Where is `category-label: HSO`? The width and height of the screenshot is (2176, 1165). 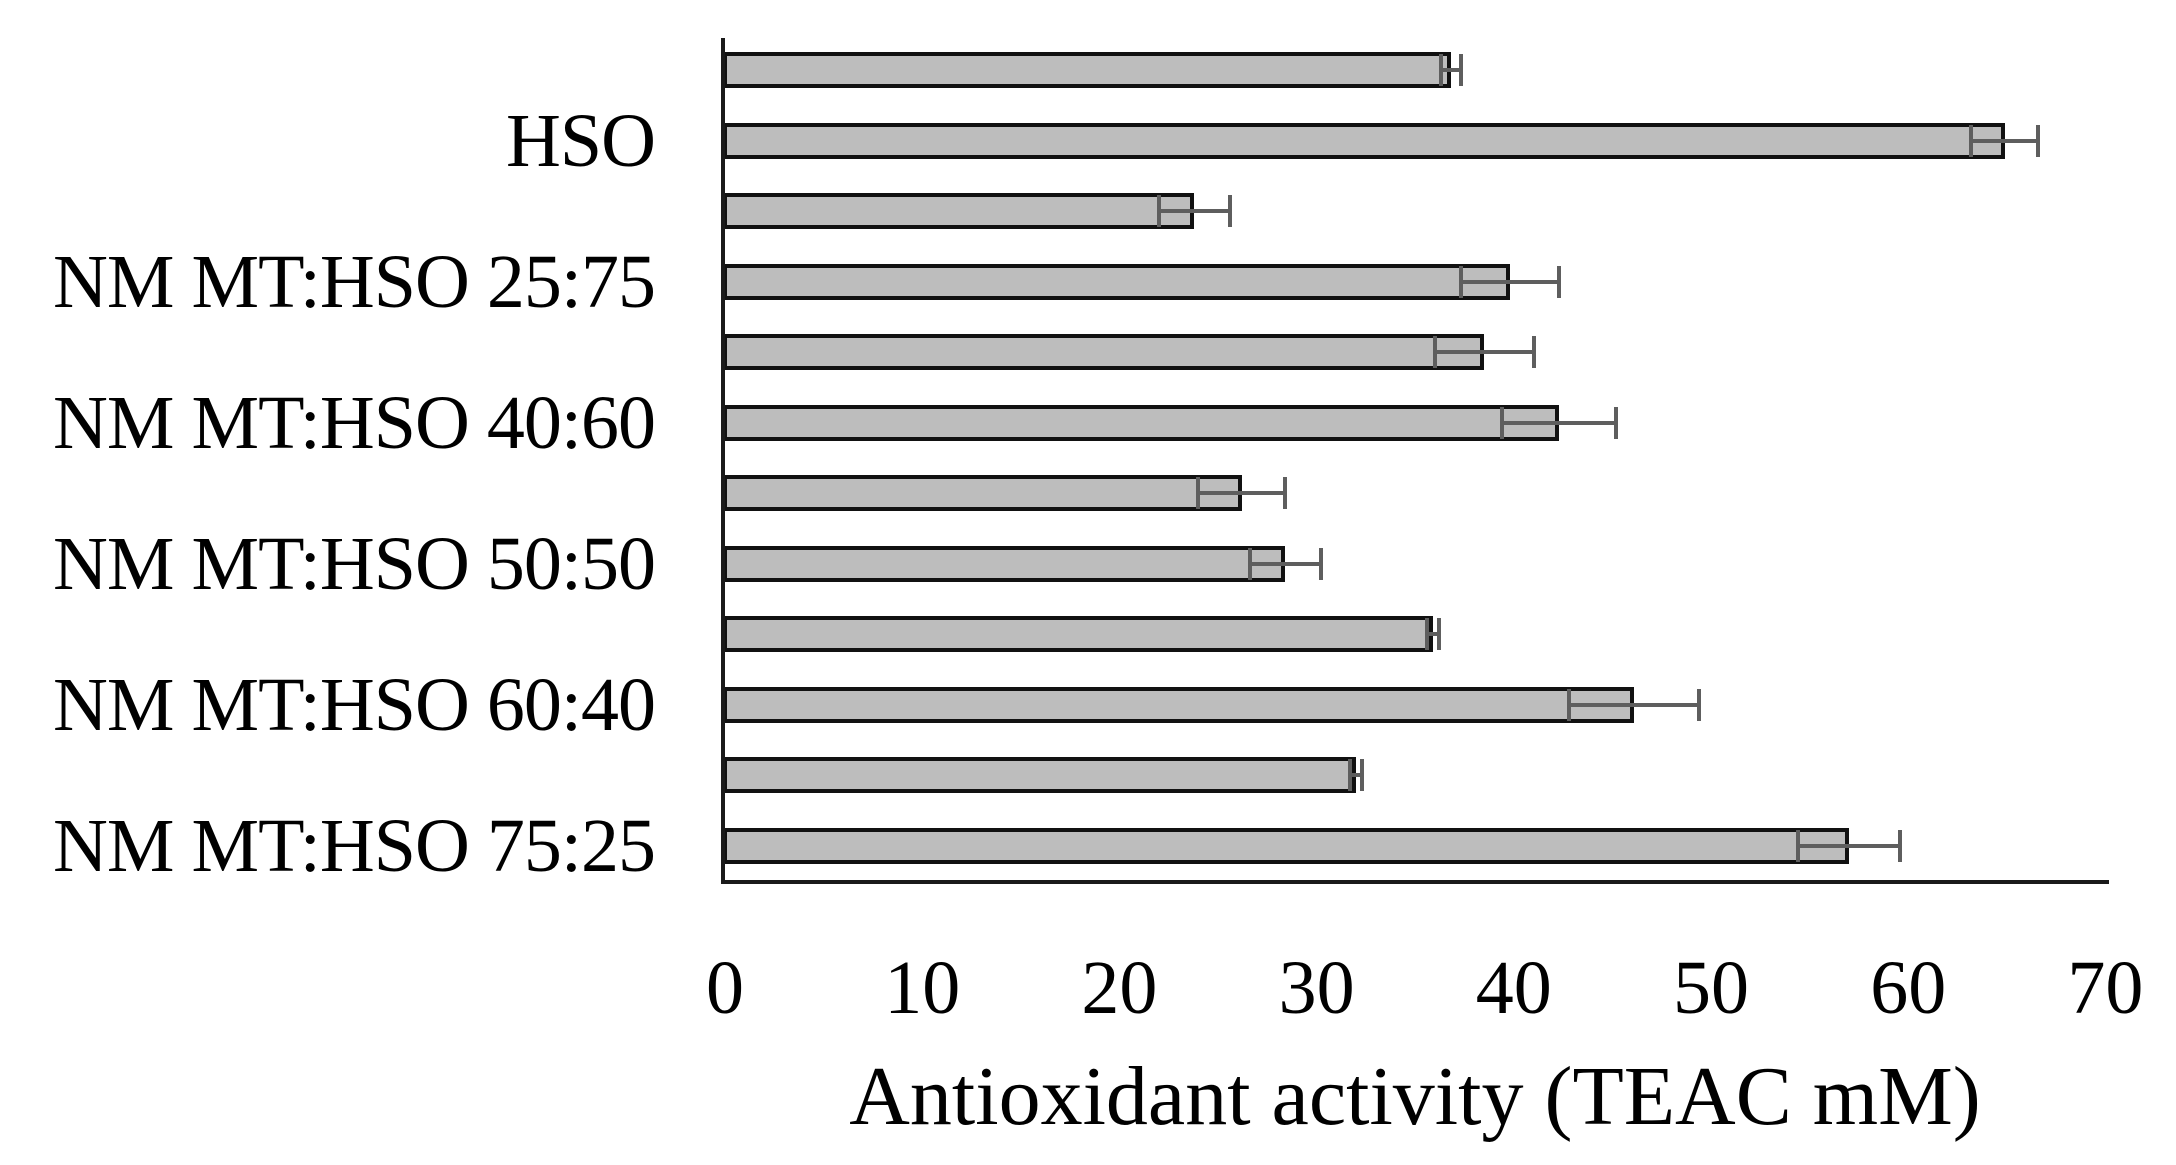 category-label: HSO is located at coordinates (580, 140).